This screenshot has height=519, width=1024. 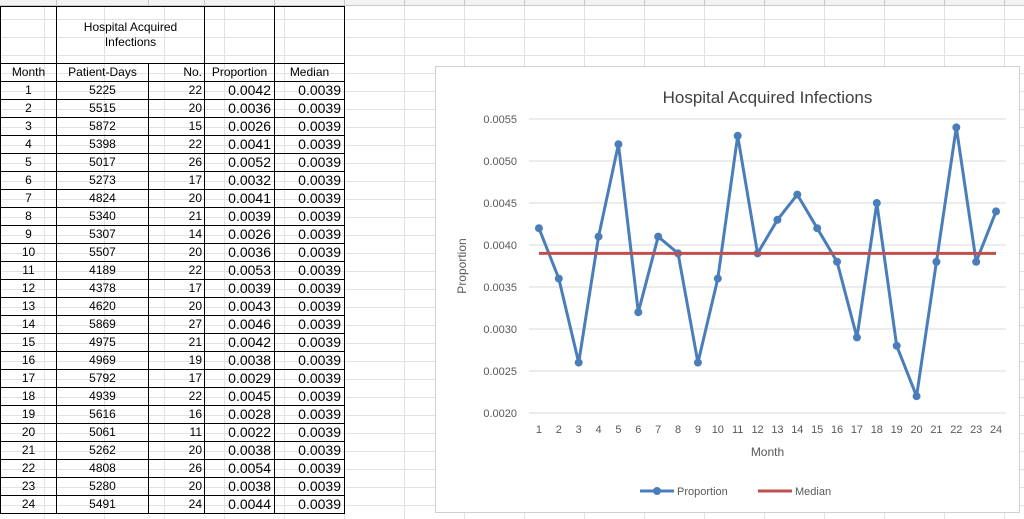 I want to click on cell-month: 10, so click(x=28, y=252).